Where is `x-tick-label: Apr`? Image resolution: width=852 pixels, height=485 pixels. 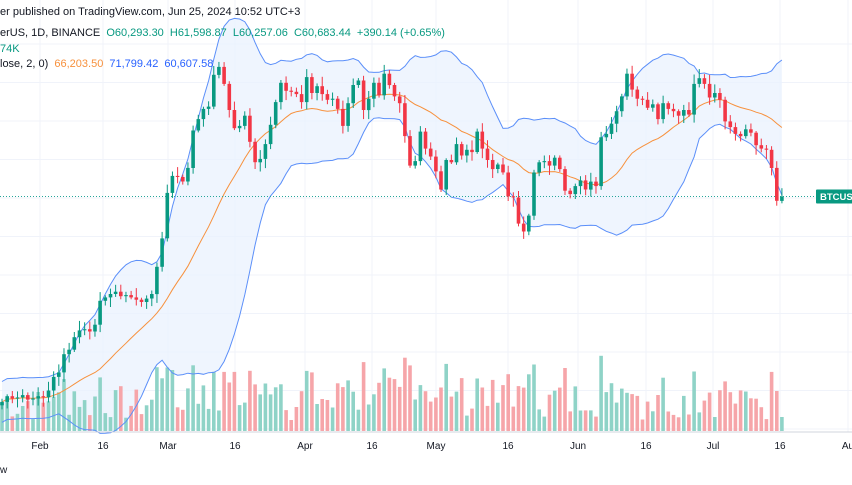 x-tick-label: Apr is located at coordinates (305, 446).